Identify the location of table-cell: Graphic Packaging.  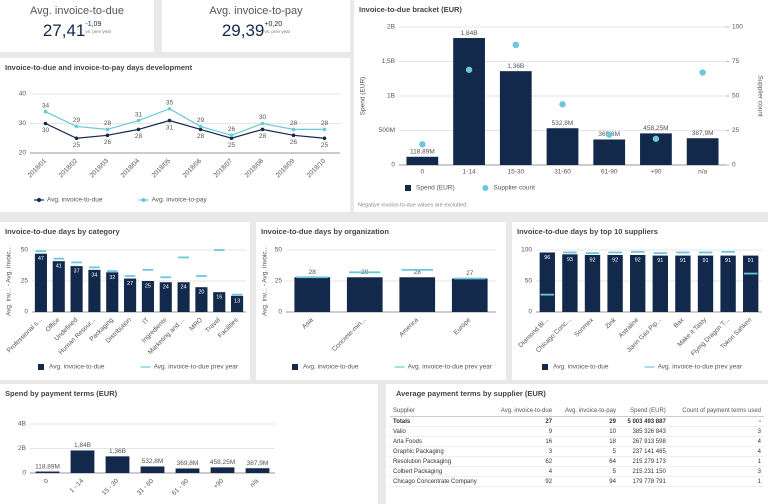
(440, 451).